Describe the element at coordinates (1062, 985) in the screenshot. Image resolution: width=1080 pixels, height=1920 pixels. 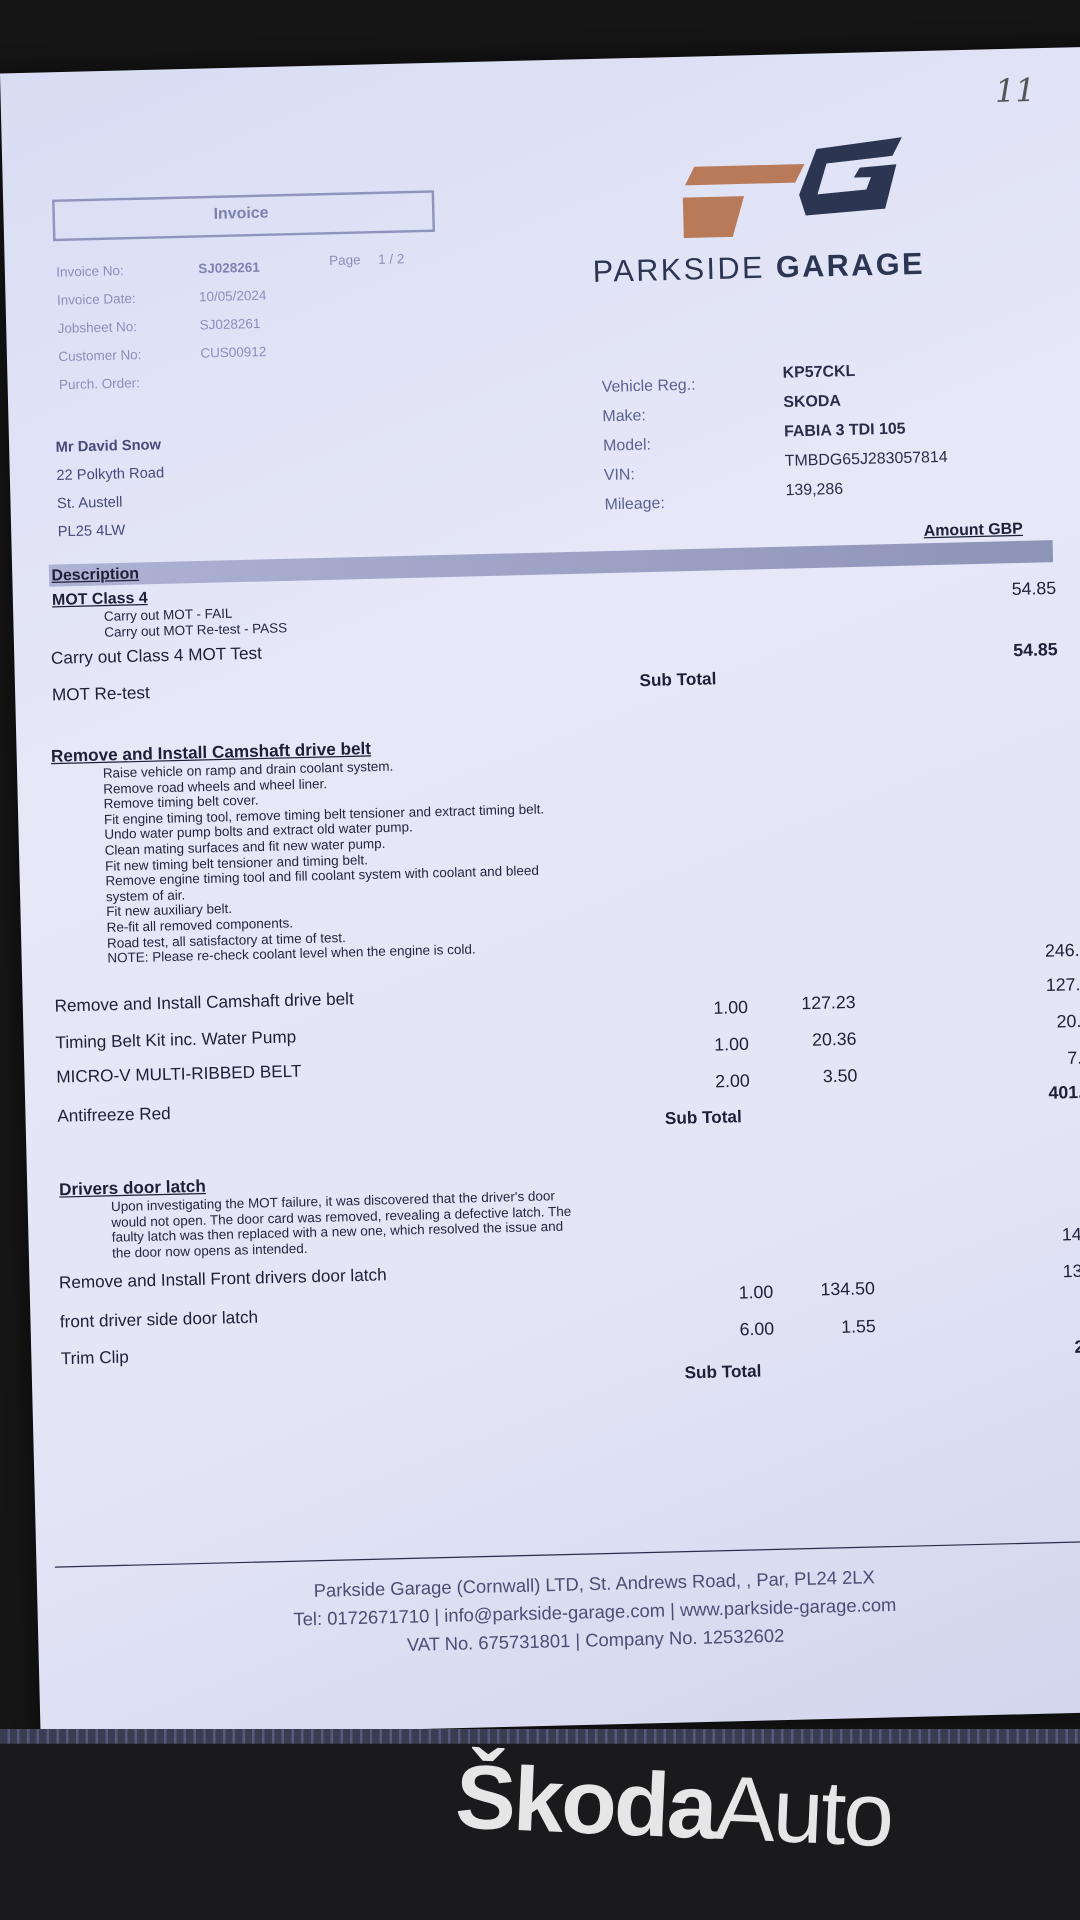
I see `line-amount: 127.23` at that location.